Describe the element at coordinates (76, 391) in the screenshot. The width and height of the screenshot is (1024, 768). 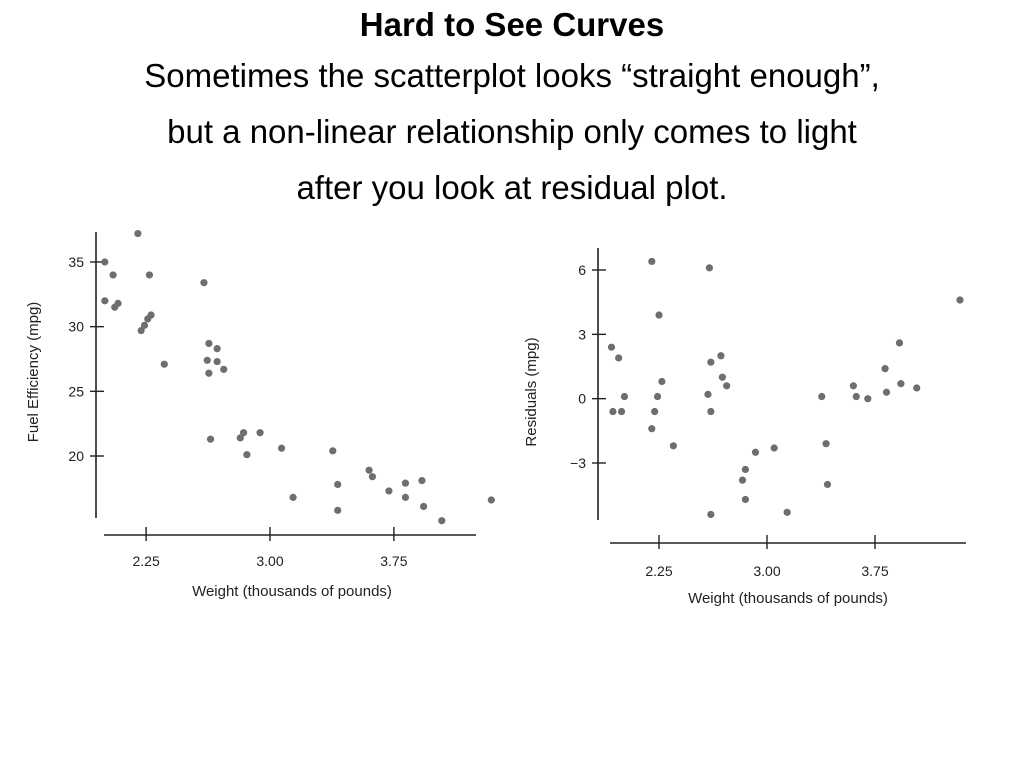
I see `y-tick-label: 25` at that location.